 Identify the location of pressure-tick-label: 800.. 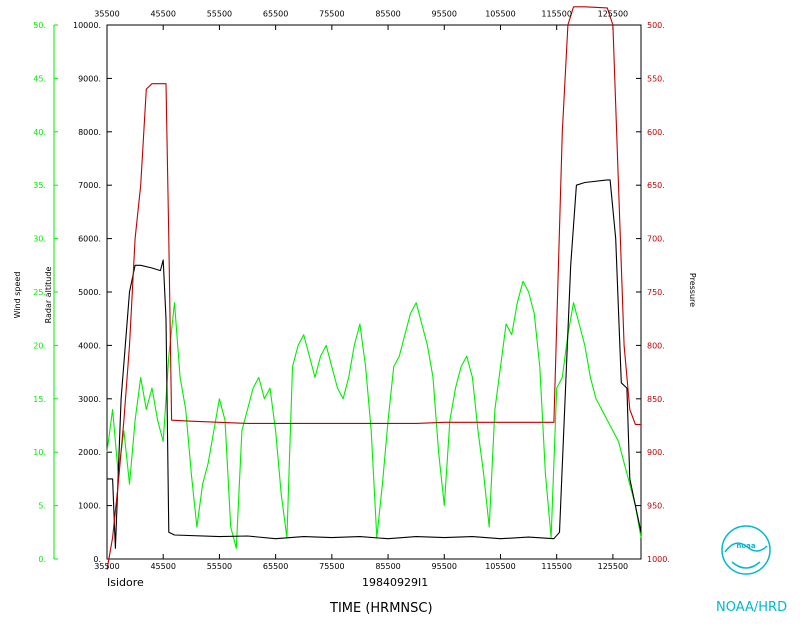
(656, 345).